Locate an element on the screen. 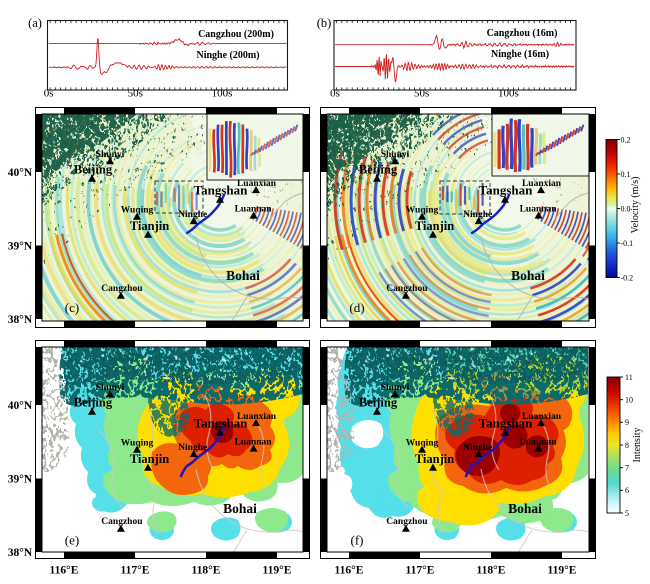 This screenshot has width=650, height=584. svg-text: 8 is located at coordinates (627, 445).